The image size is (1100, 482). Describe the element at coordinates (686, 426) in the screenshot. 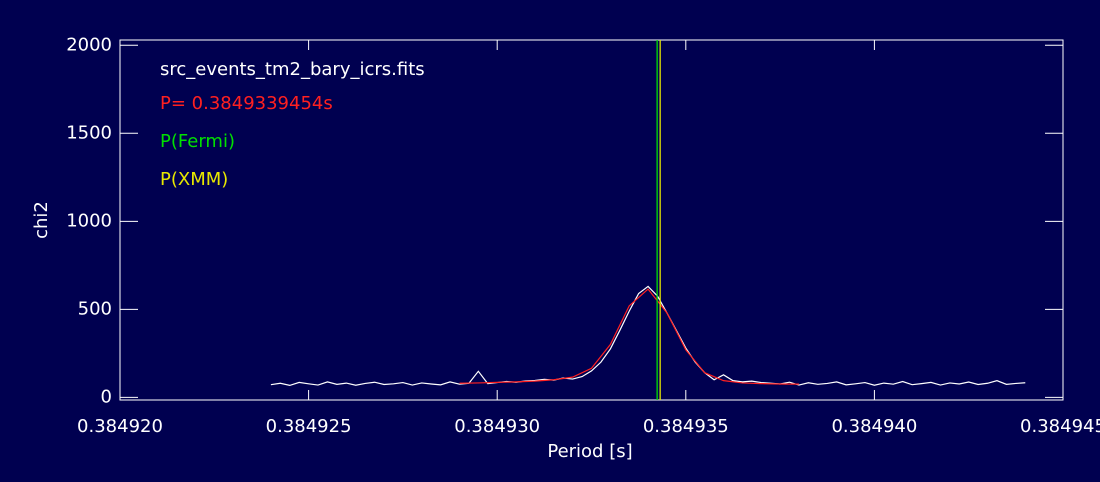

I see `x-tick-label: 0.384935` at that location.